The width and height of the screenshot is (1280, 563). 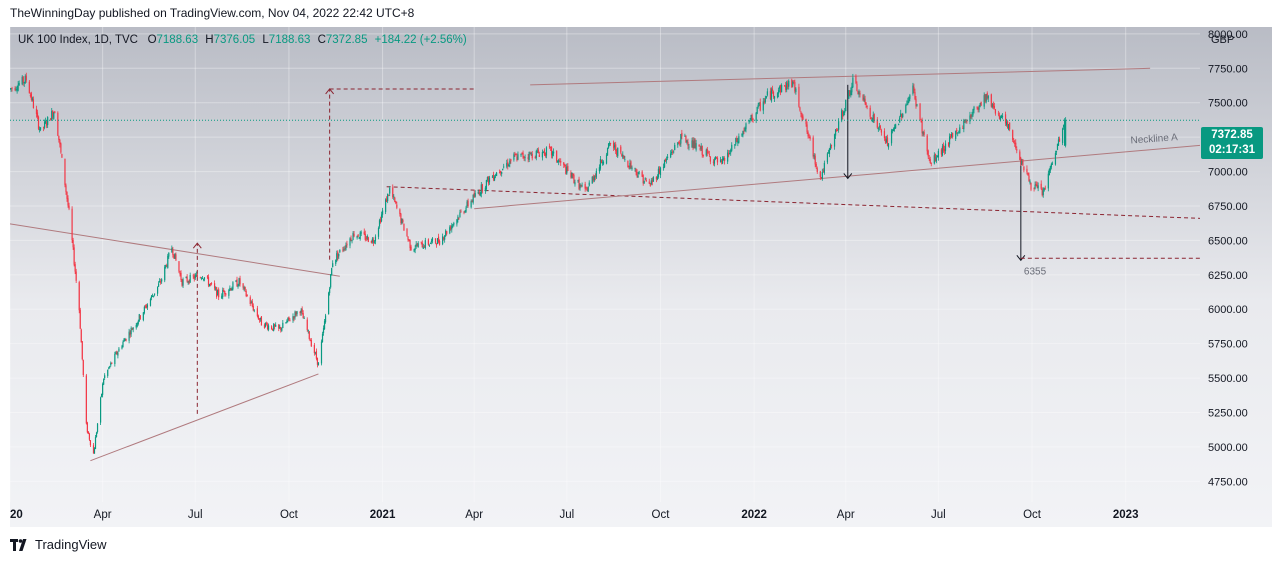 I want to click on time-tick-label: Apr, so click(x=846, y=515).